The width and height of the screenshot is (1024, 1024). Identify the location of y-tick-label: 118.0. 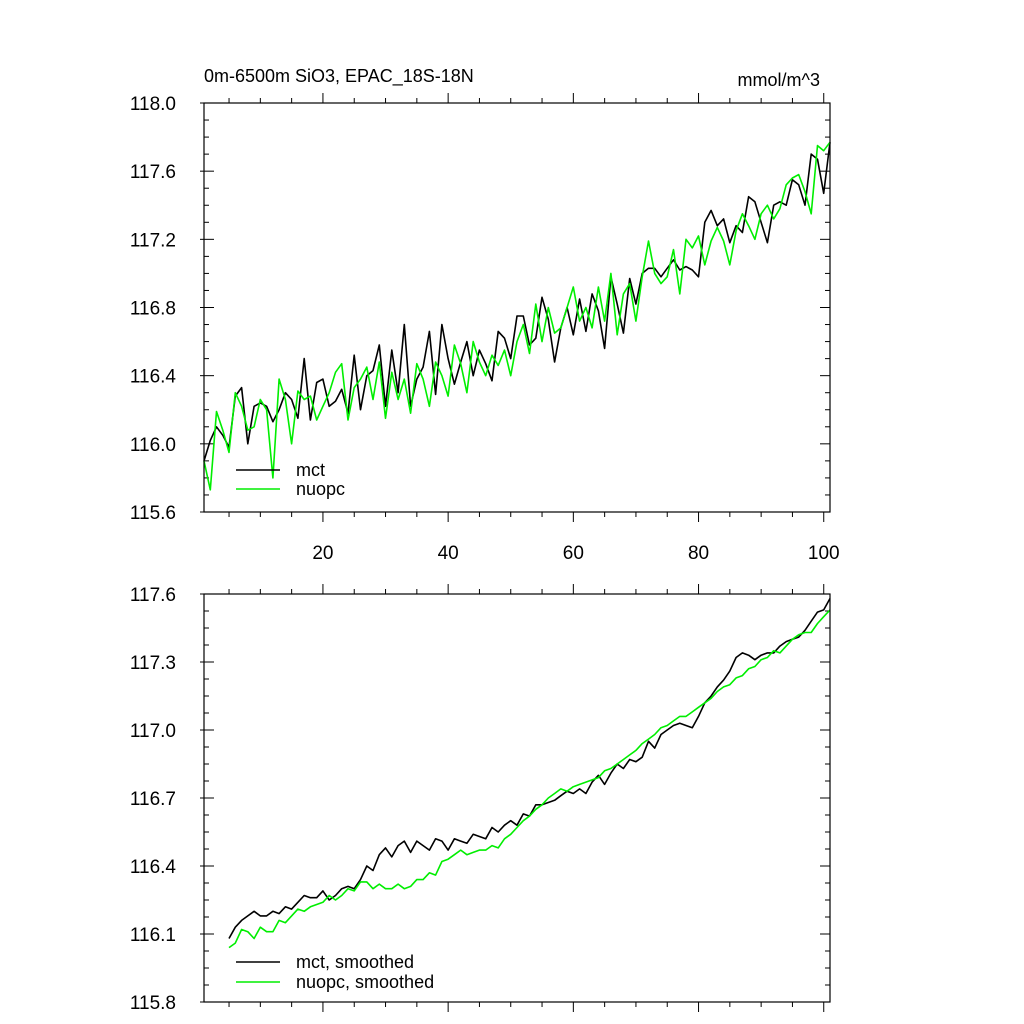
(153, 104).